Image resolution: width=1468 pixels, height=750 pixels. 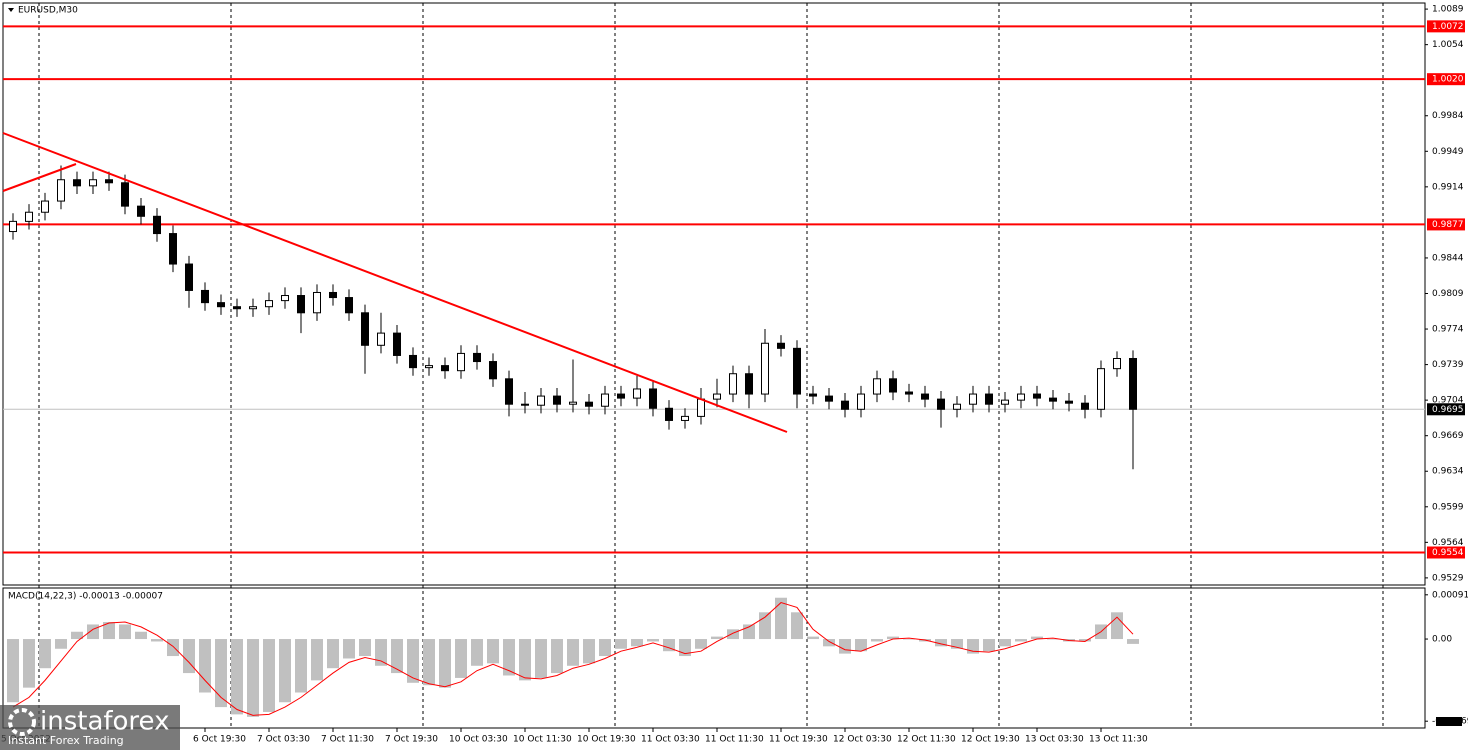 What do you see at coordinates (1054, 740) in the screenshot?
I see `x-tick-label: 13 Oct 03:30` at bounding box center [1054, 740].